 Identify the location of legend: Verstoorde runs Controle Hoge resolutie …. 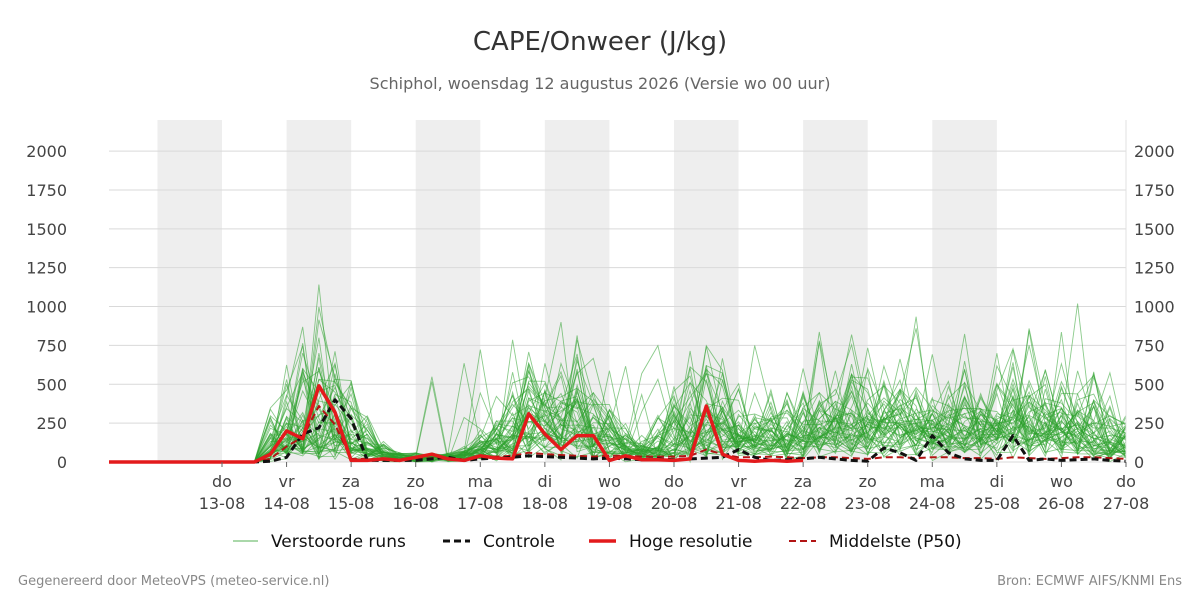
(597, 542).